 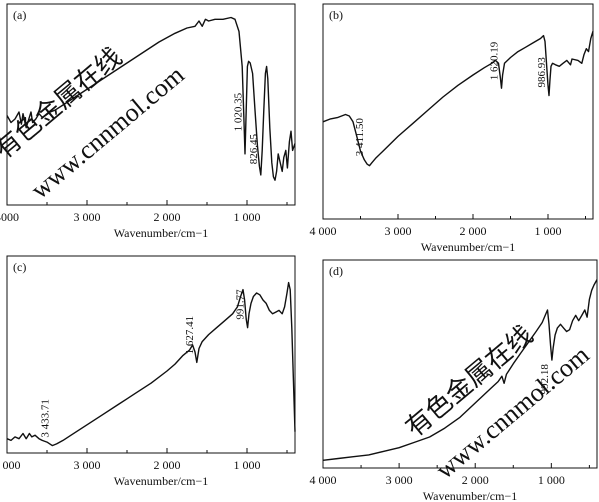 I want to click on peak-label: 1 627.41, so click(x=190, y=335).